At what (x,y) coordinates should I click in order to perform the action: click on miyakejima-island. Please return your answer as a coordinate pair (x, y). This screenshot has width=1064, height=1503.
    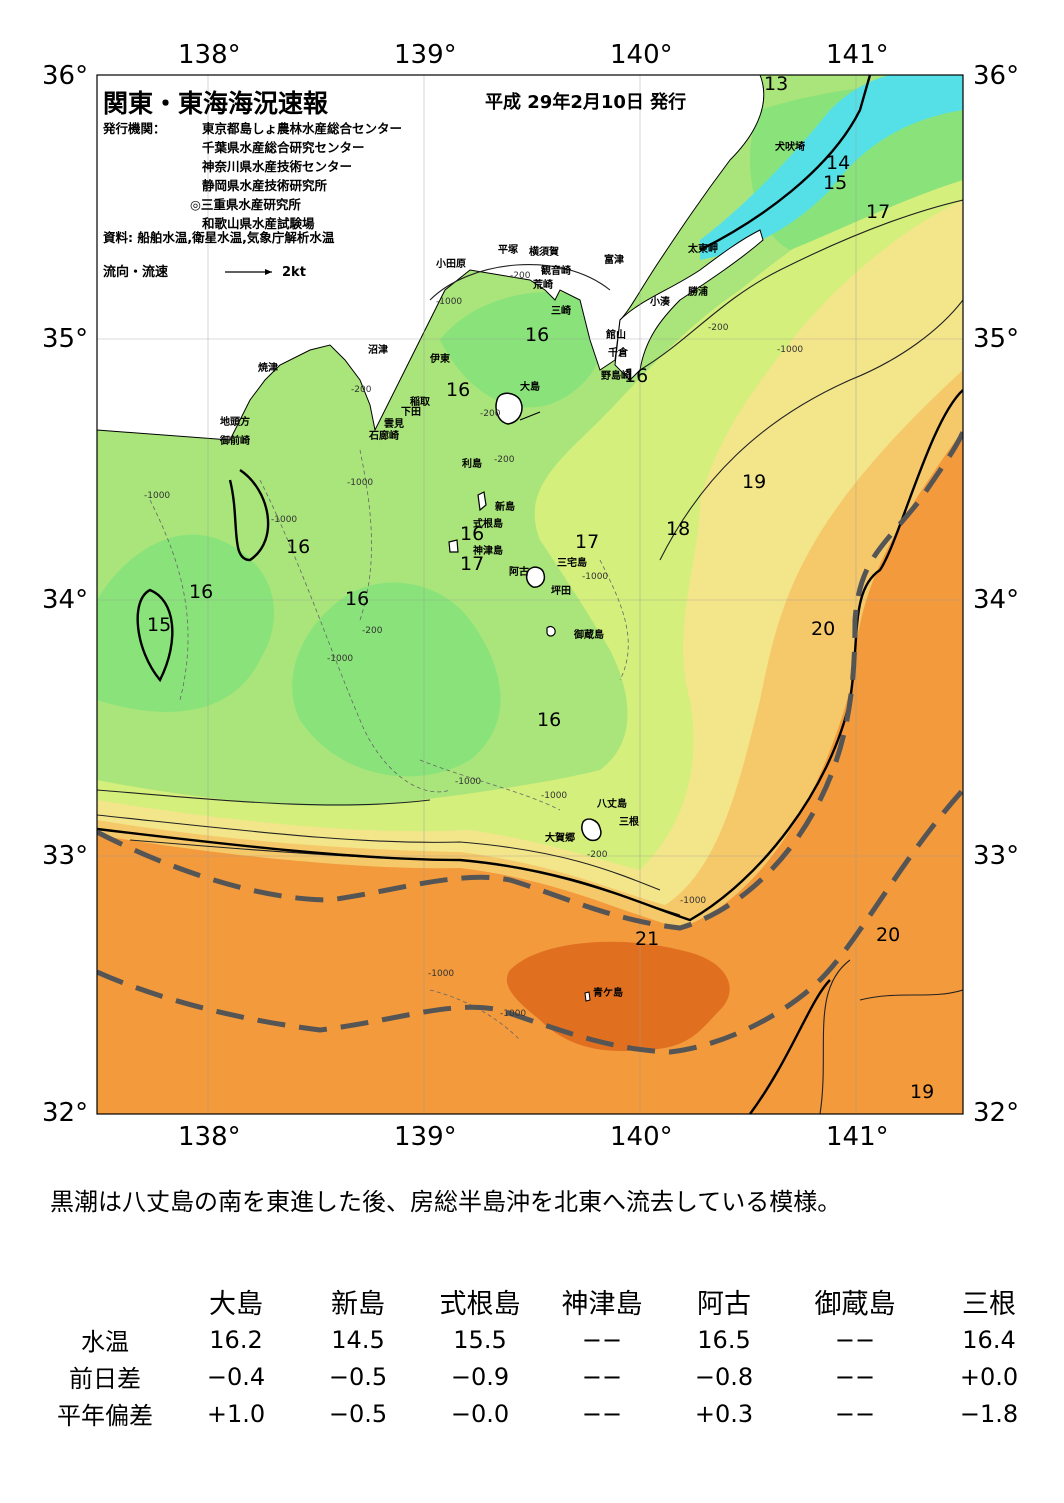
    Looking at the image, I should click on (535, 577).